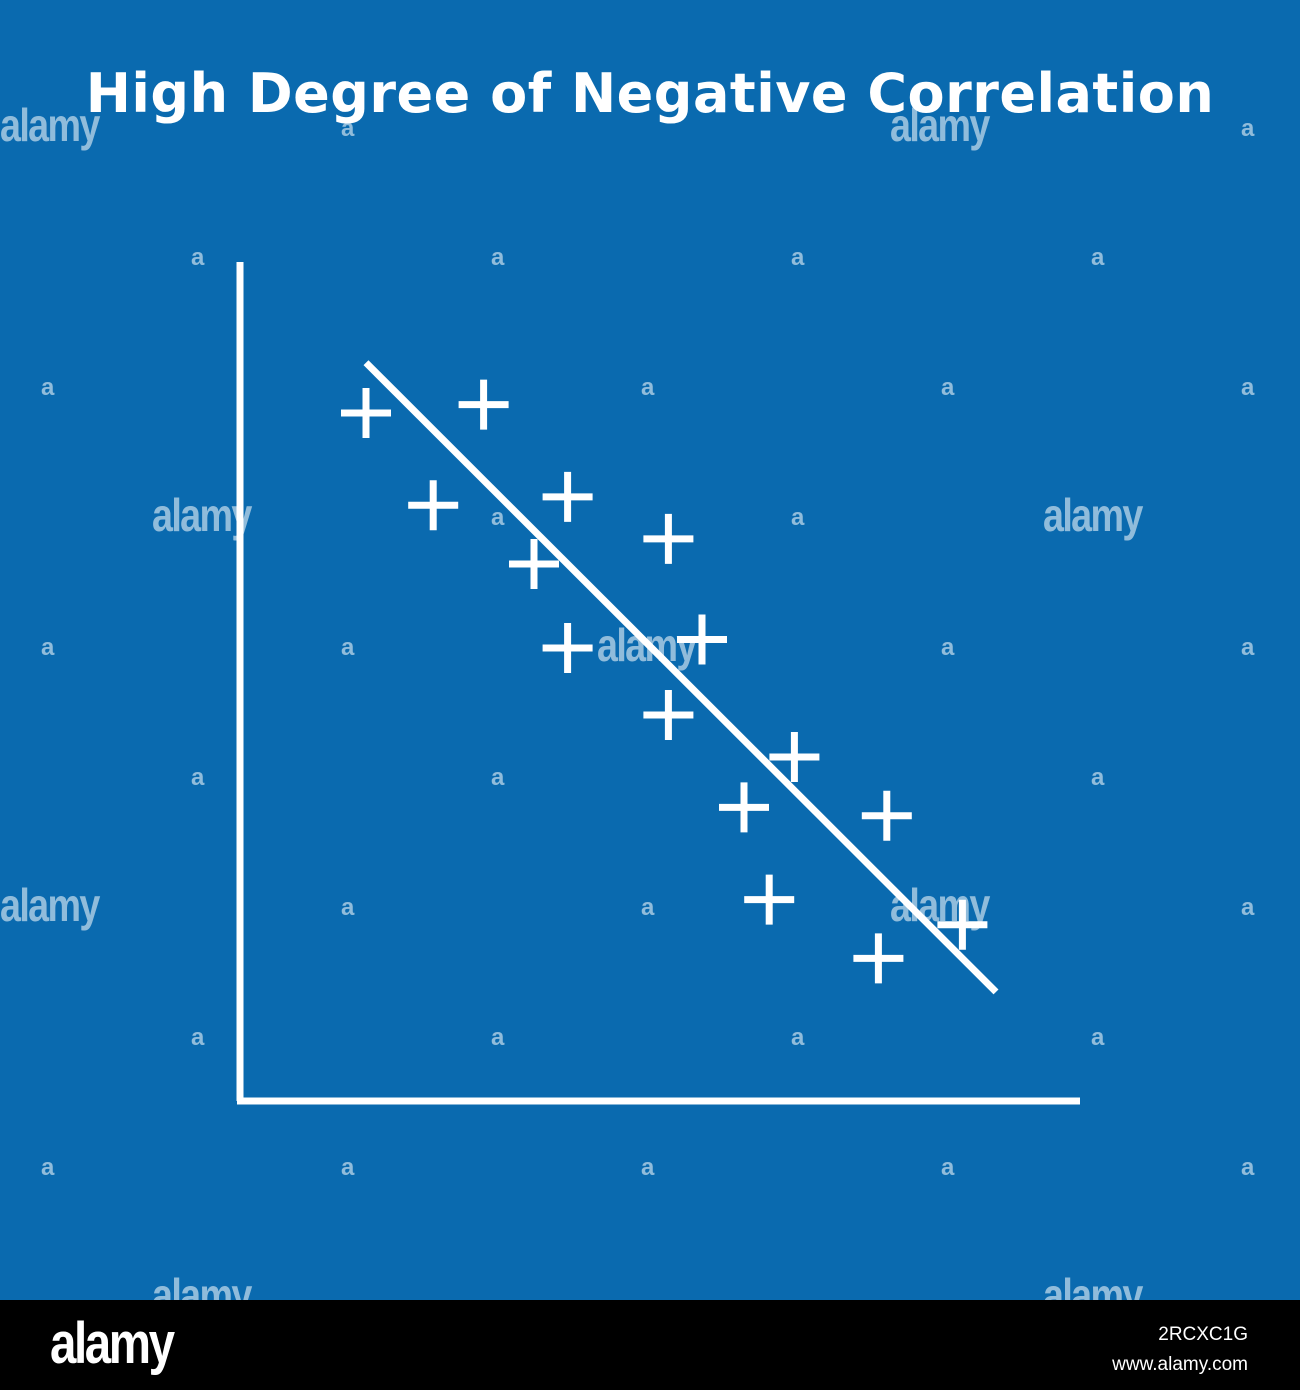  What do you see at coordinates (112, 1343) in the screenshot?
I see `footer-logo: alamy` at bounding box center [112, 1343].